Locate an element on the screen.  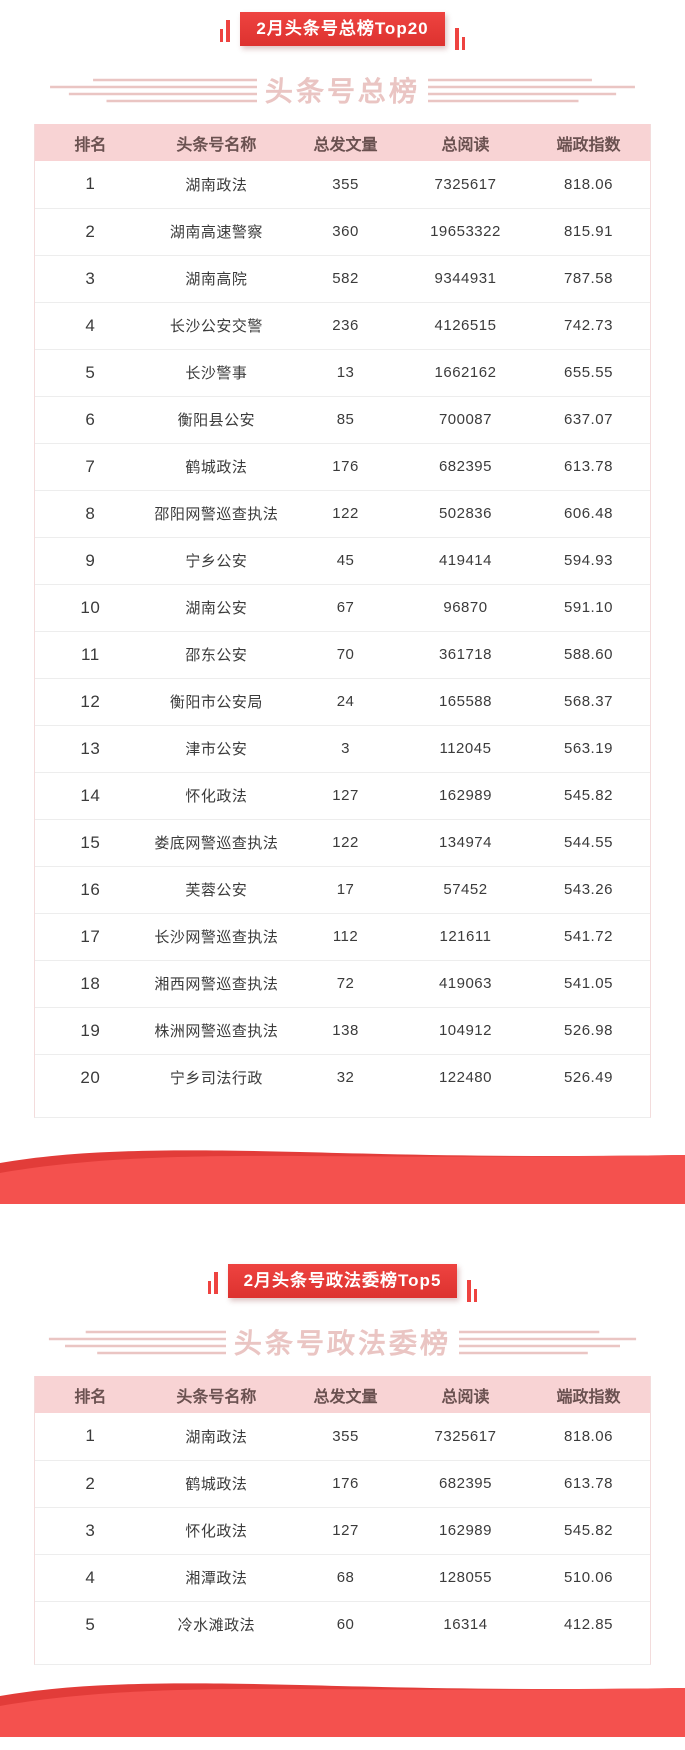
speed-lines-left-icon is located at coordinates (137, 1342).